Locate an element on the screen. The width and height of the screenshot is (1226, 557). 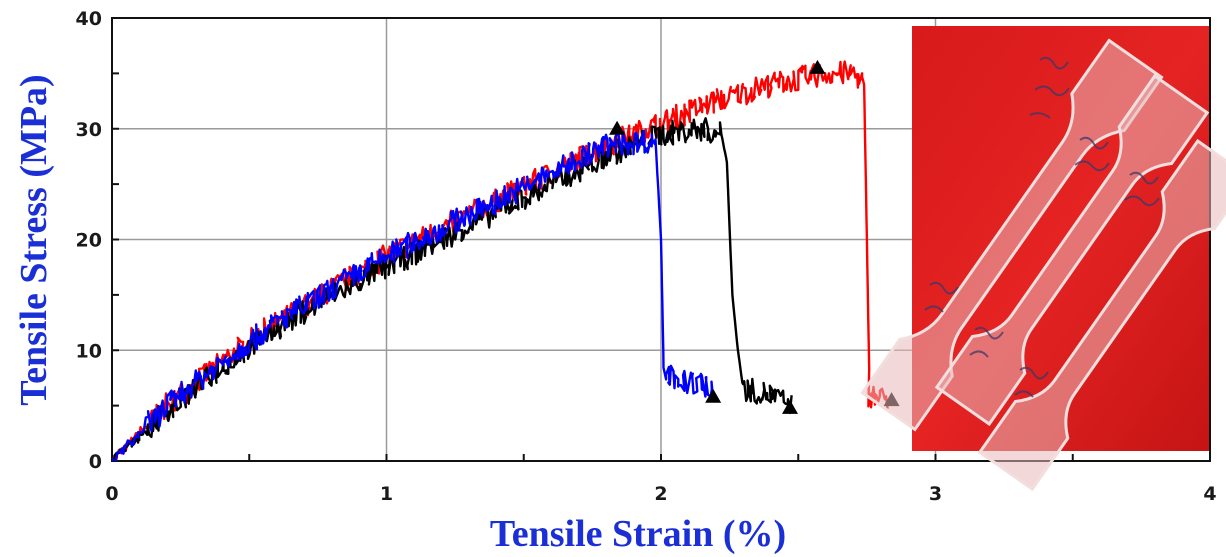
y-tick-labels: 0 10 20 30 40 is located at coordinates (89, 240).